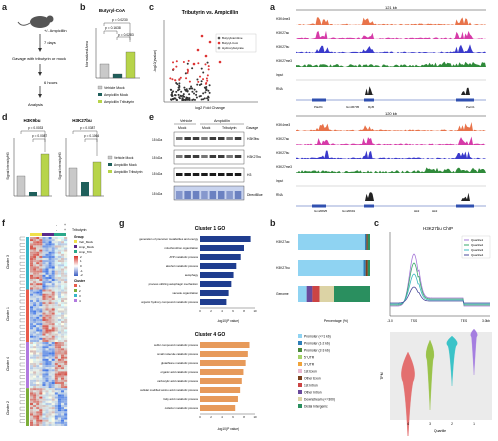 Image resolution: width=498 pixels, height=441 pixels. Describe the element at coordinates (79, 230) in the screenshot. I see `f-sym-tributyrin: Tributyrin` at that location.